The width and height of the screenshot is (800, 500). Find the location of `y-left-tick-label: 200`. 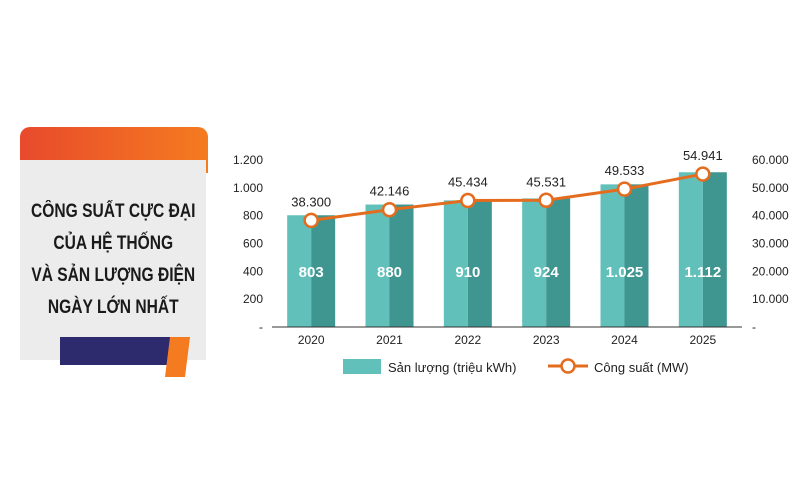

y-left-tick-label: 200 is located at coordinates (253, 299).